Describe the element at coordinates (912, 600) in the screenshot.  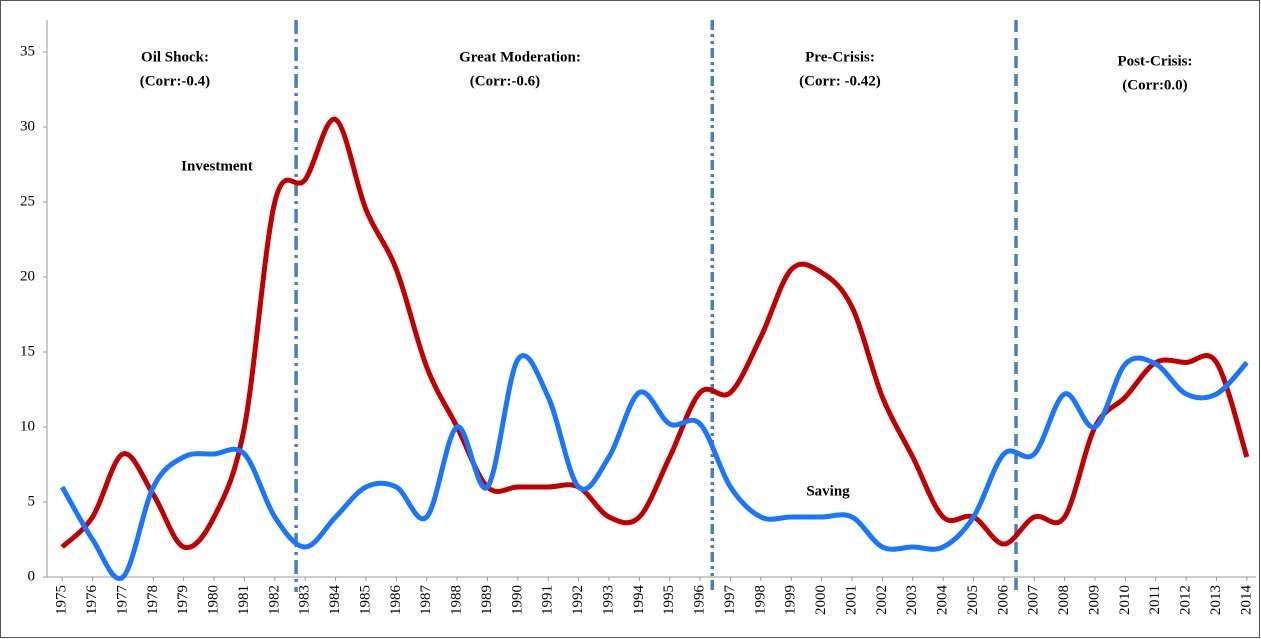
I see `x-tick-label: 2003` at that location.